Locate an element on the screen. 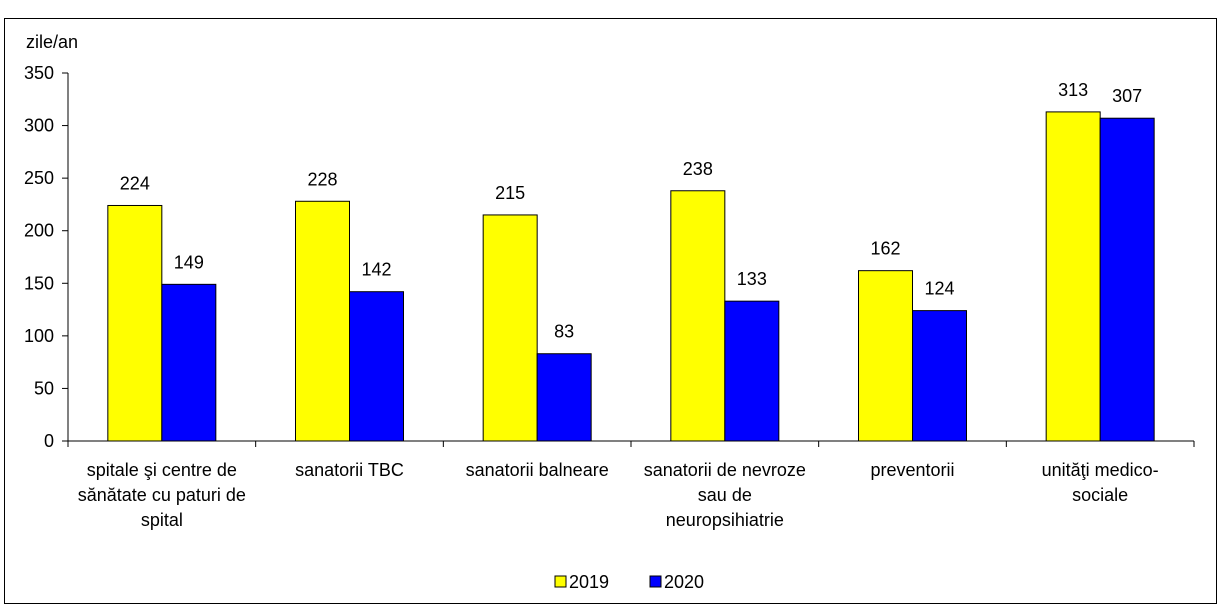  y-tick-label: 300 is located at coordinates (39, 126).